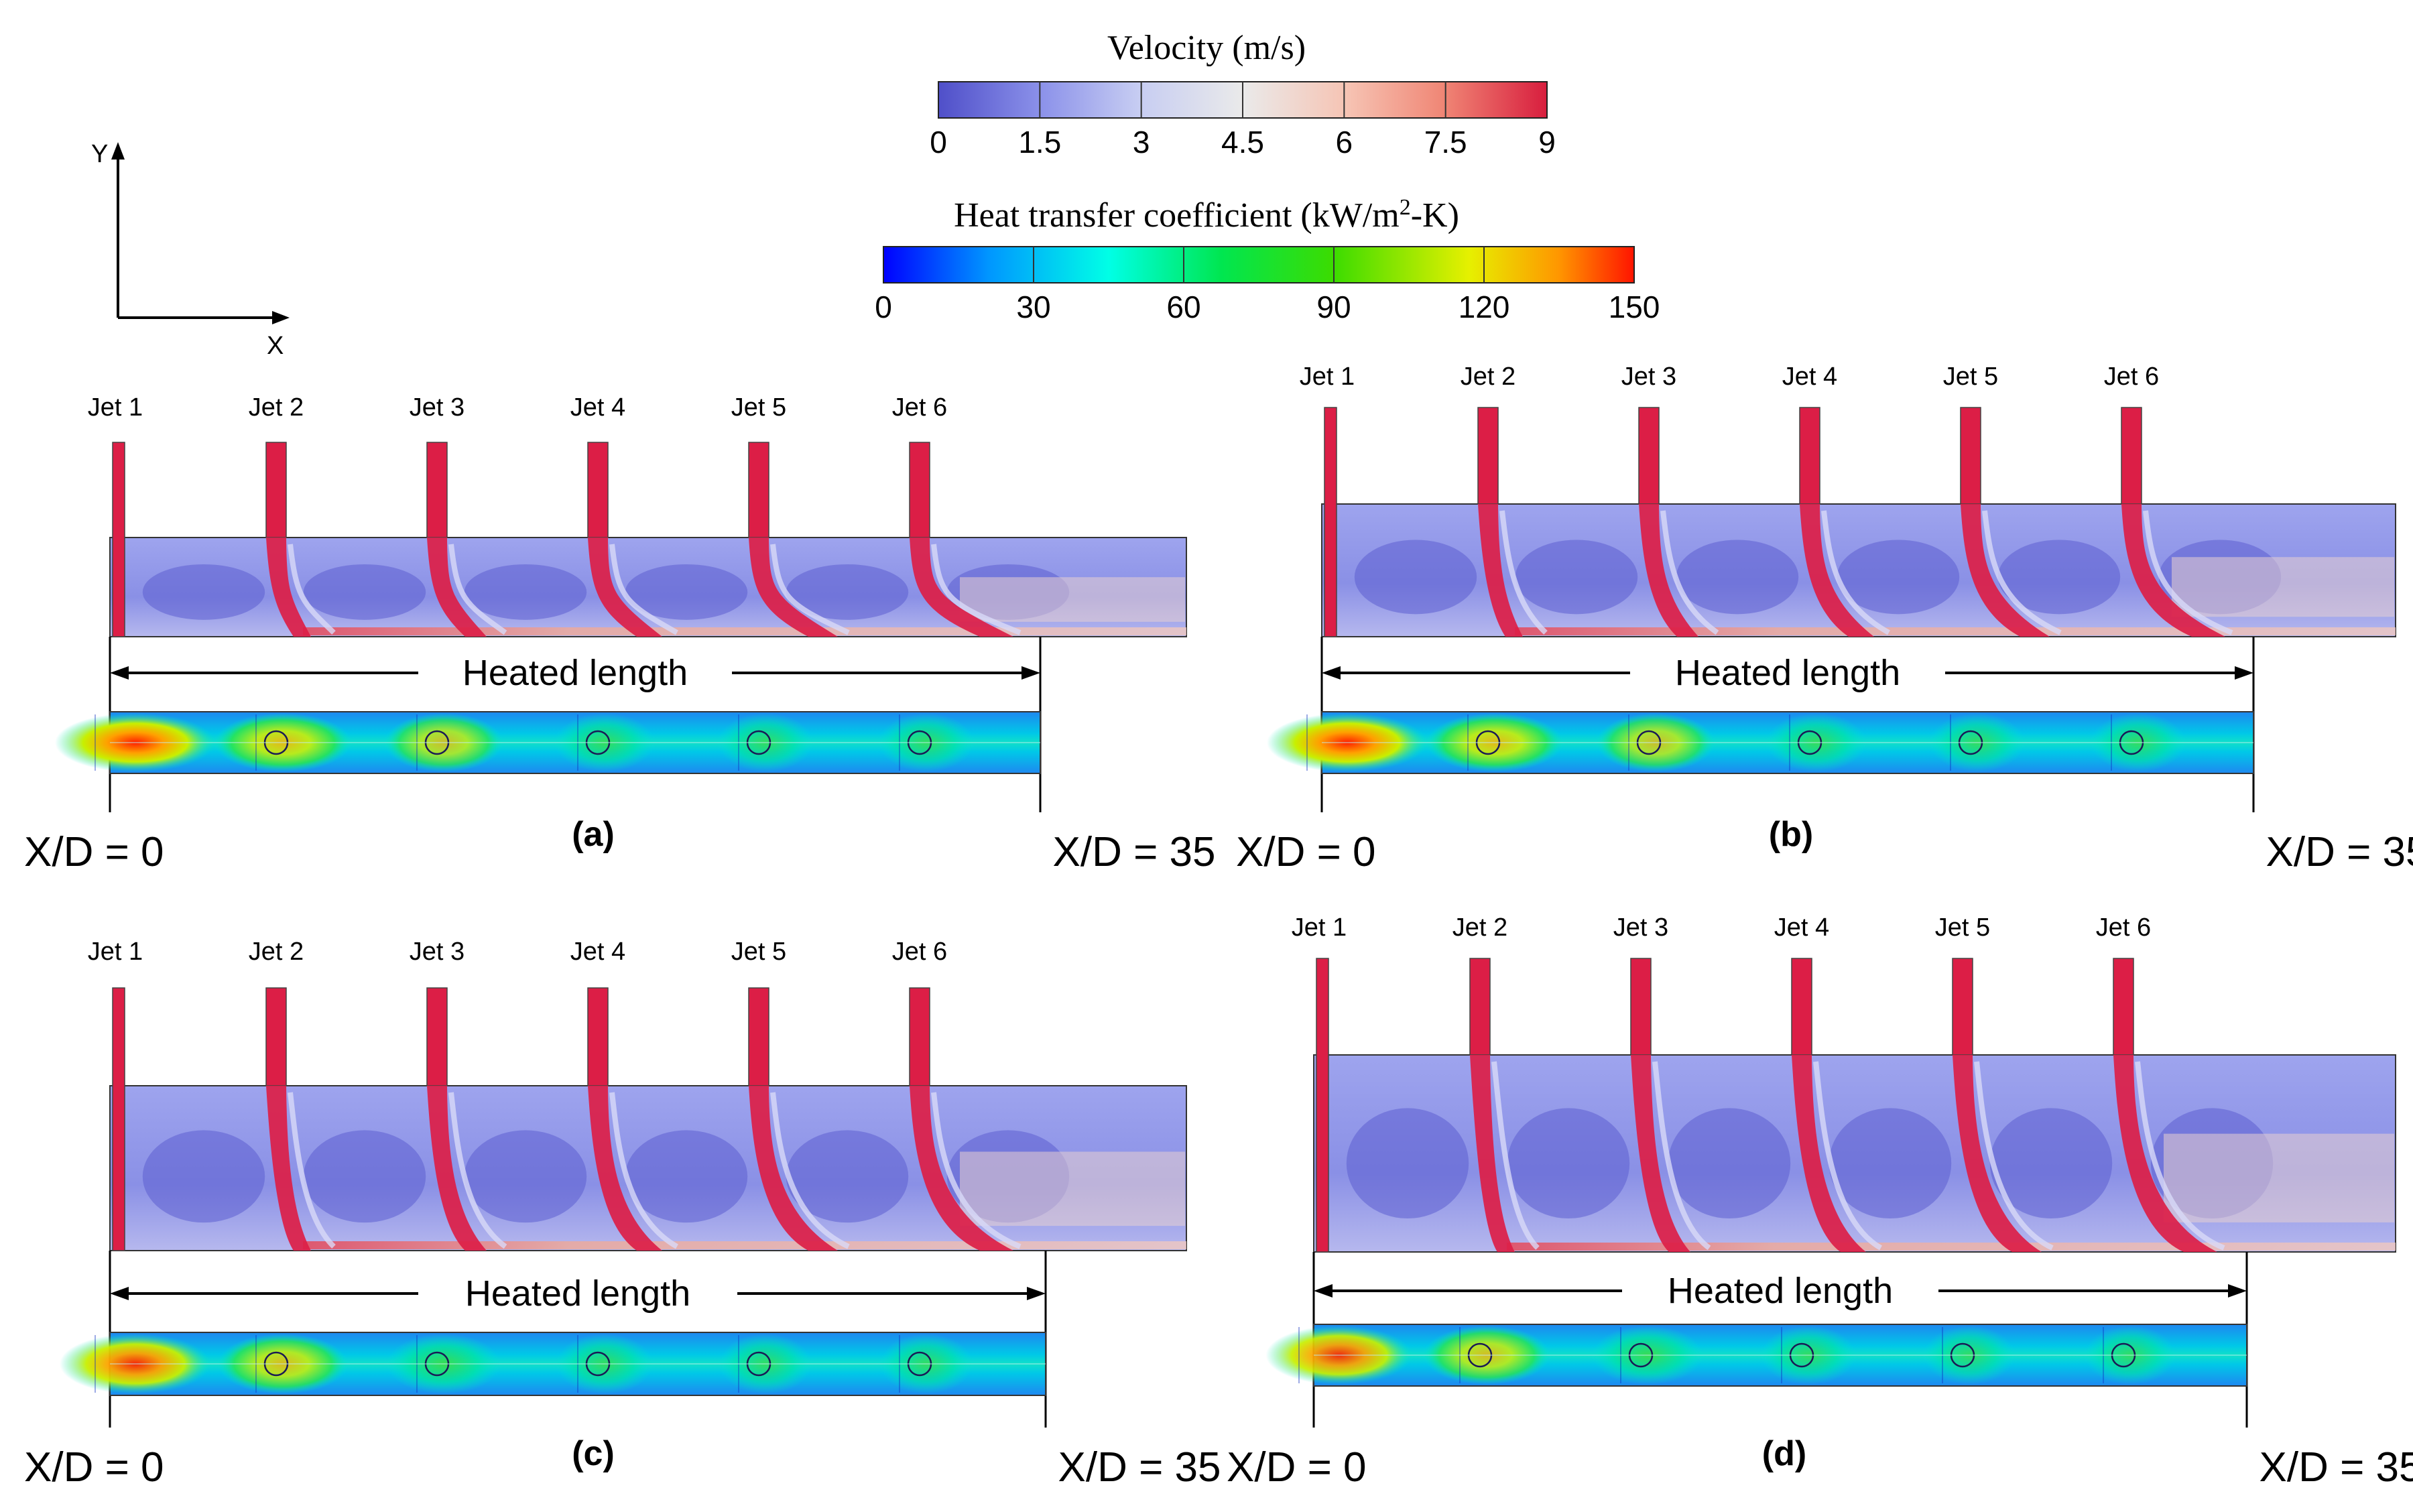  Describe the element at coordinates (1039, 142) in the screenshot. I see `velocity-tick-label-1: 1.5` at that location.